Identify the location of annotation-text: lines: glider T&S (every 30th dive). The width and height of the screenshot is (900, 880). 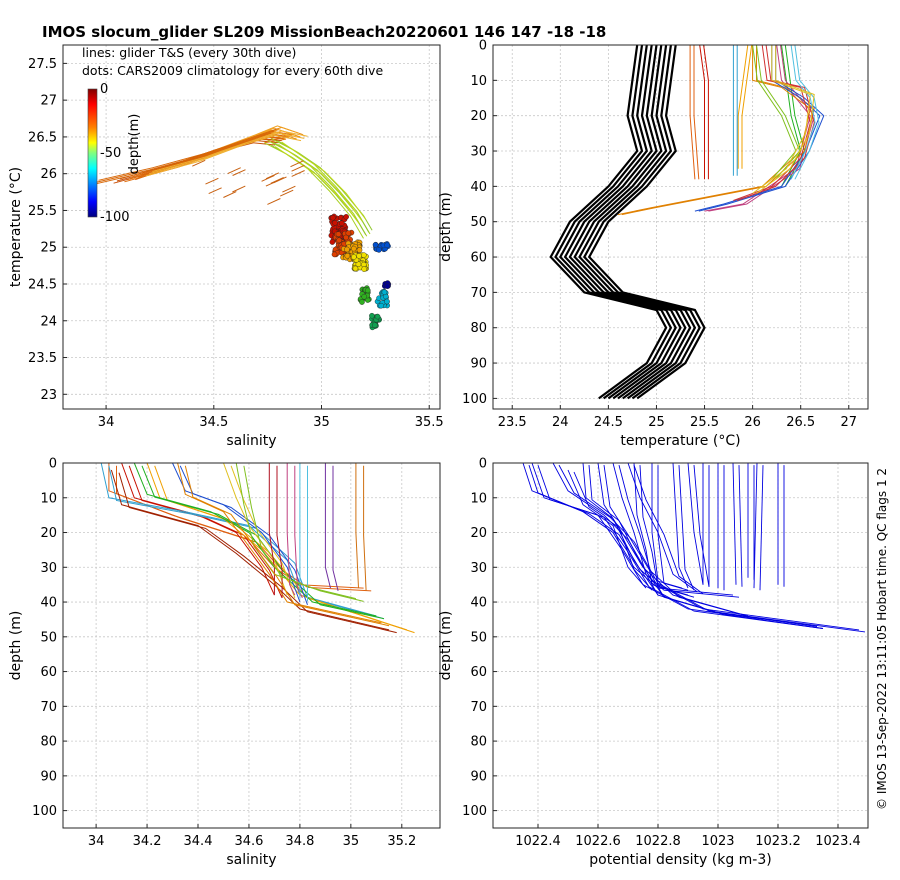
(189, 52).